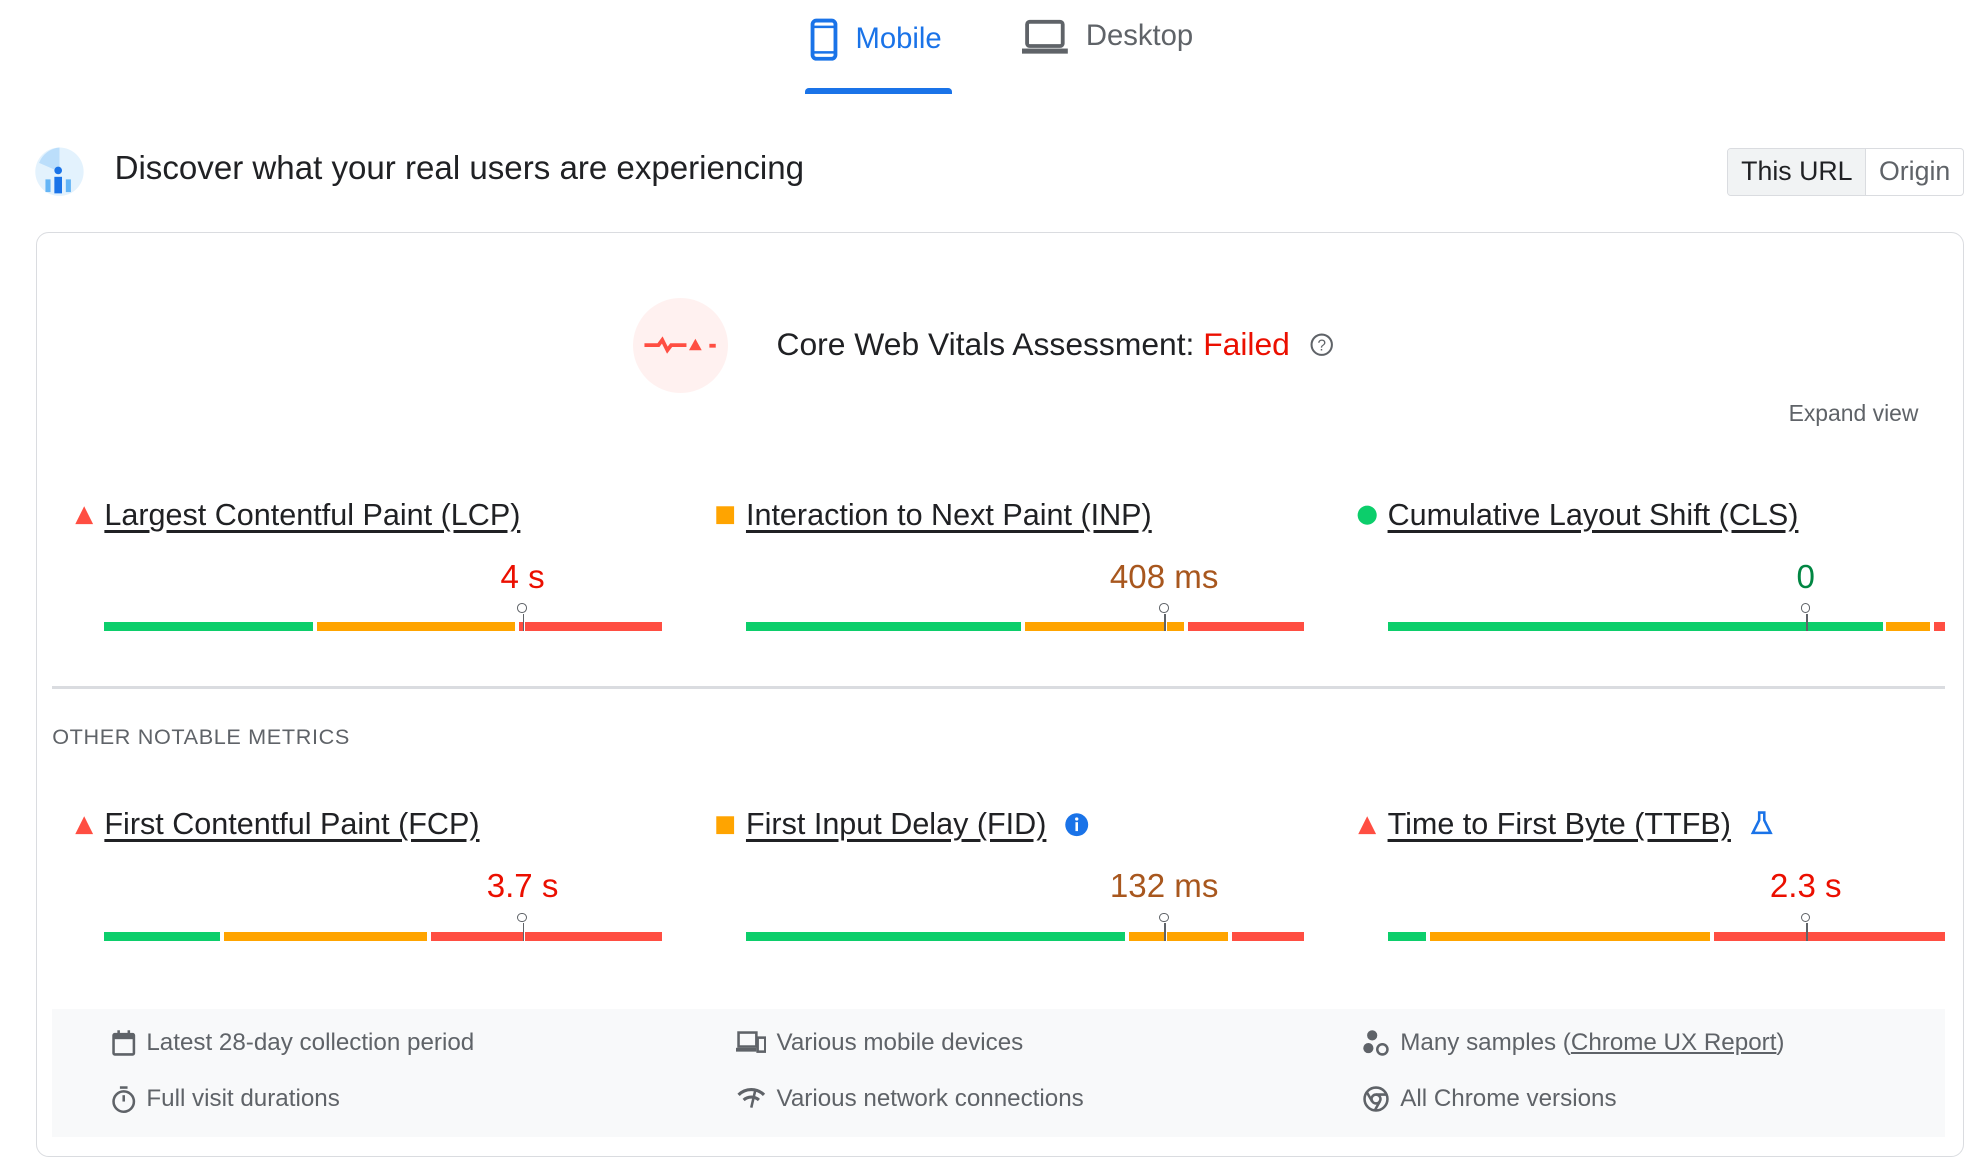 The width and height of the screenshot is (1986, 1166). Describe the element at coordinates (898, 38) in the screenshot. I see `tab-label: Mobile` at that location.